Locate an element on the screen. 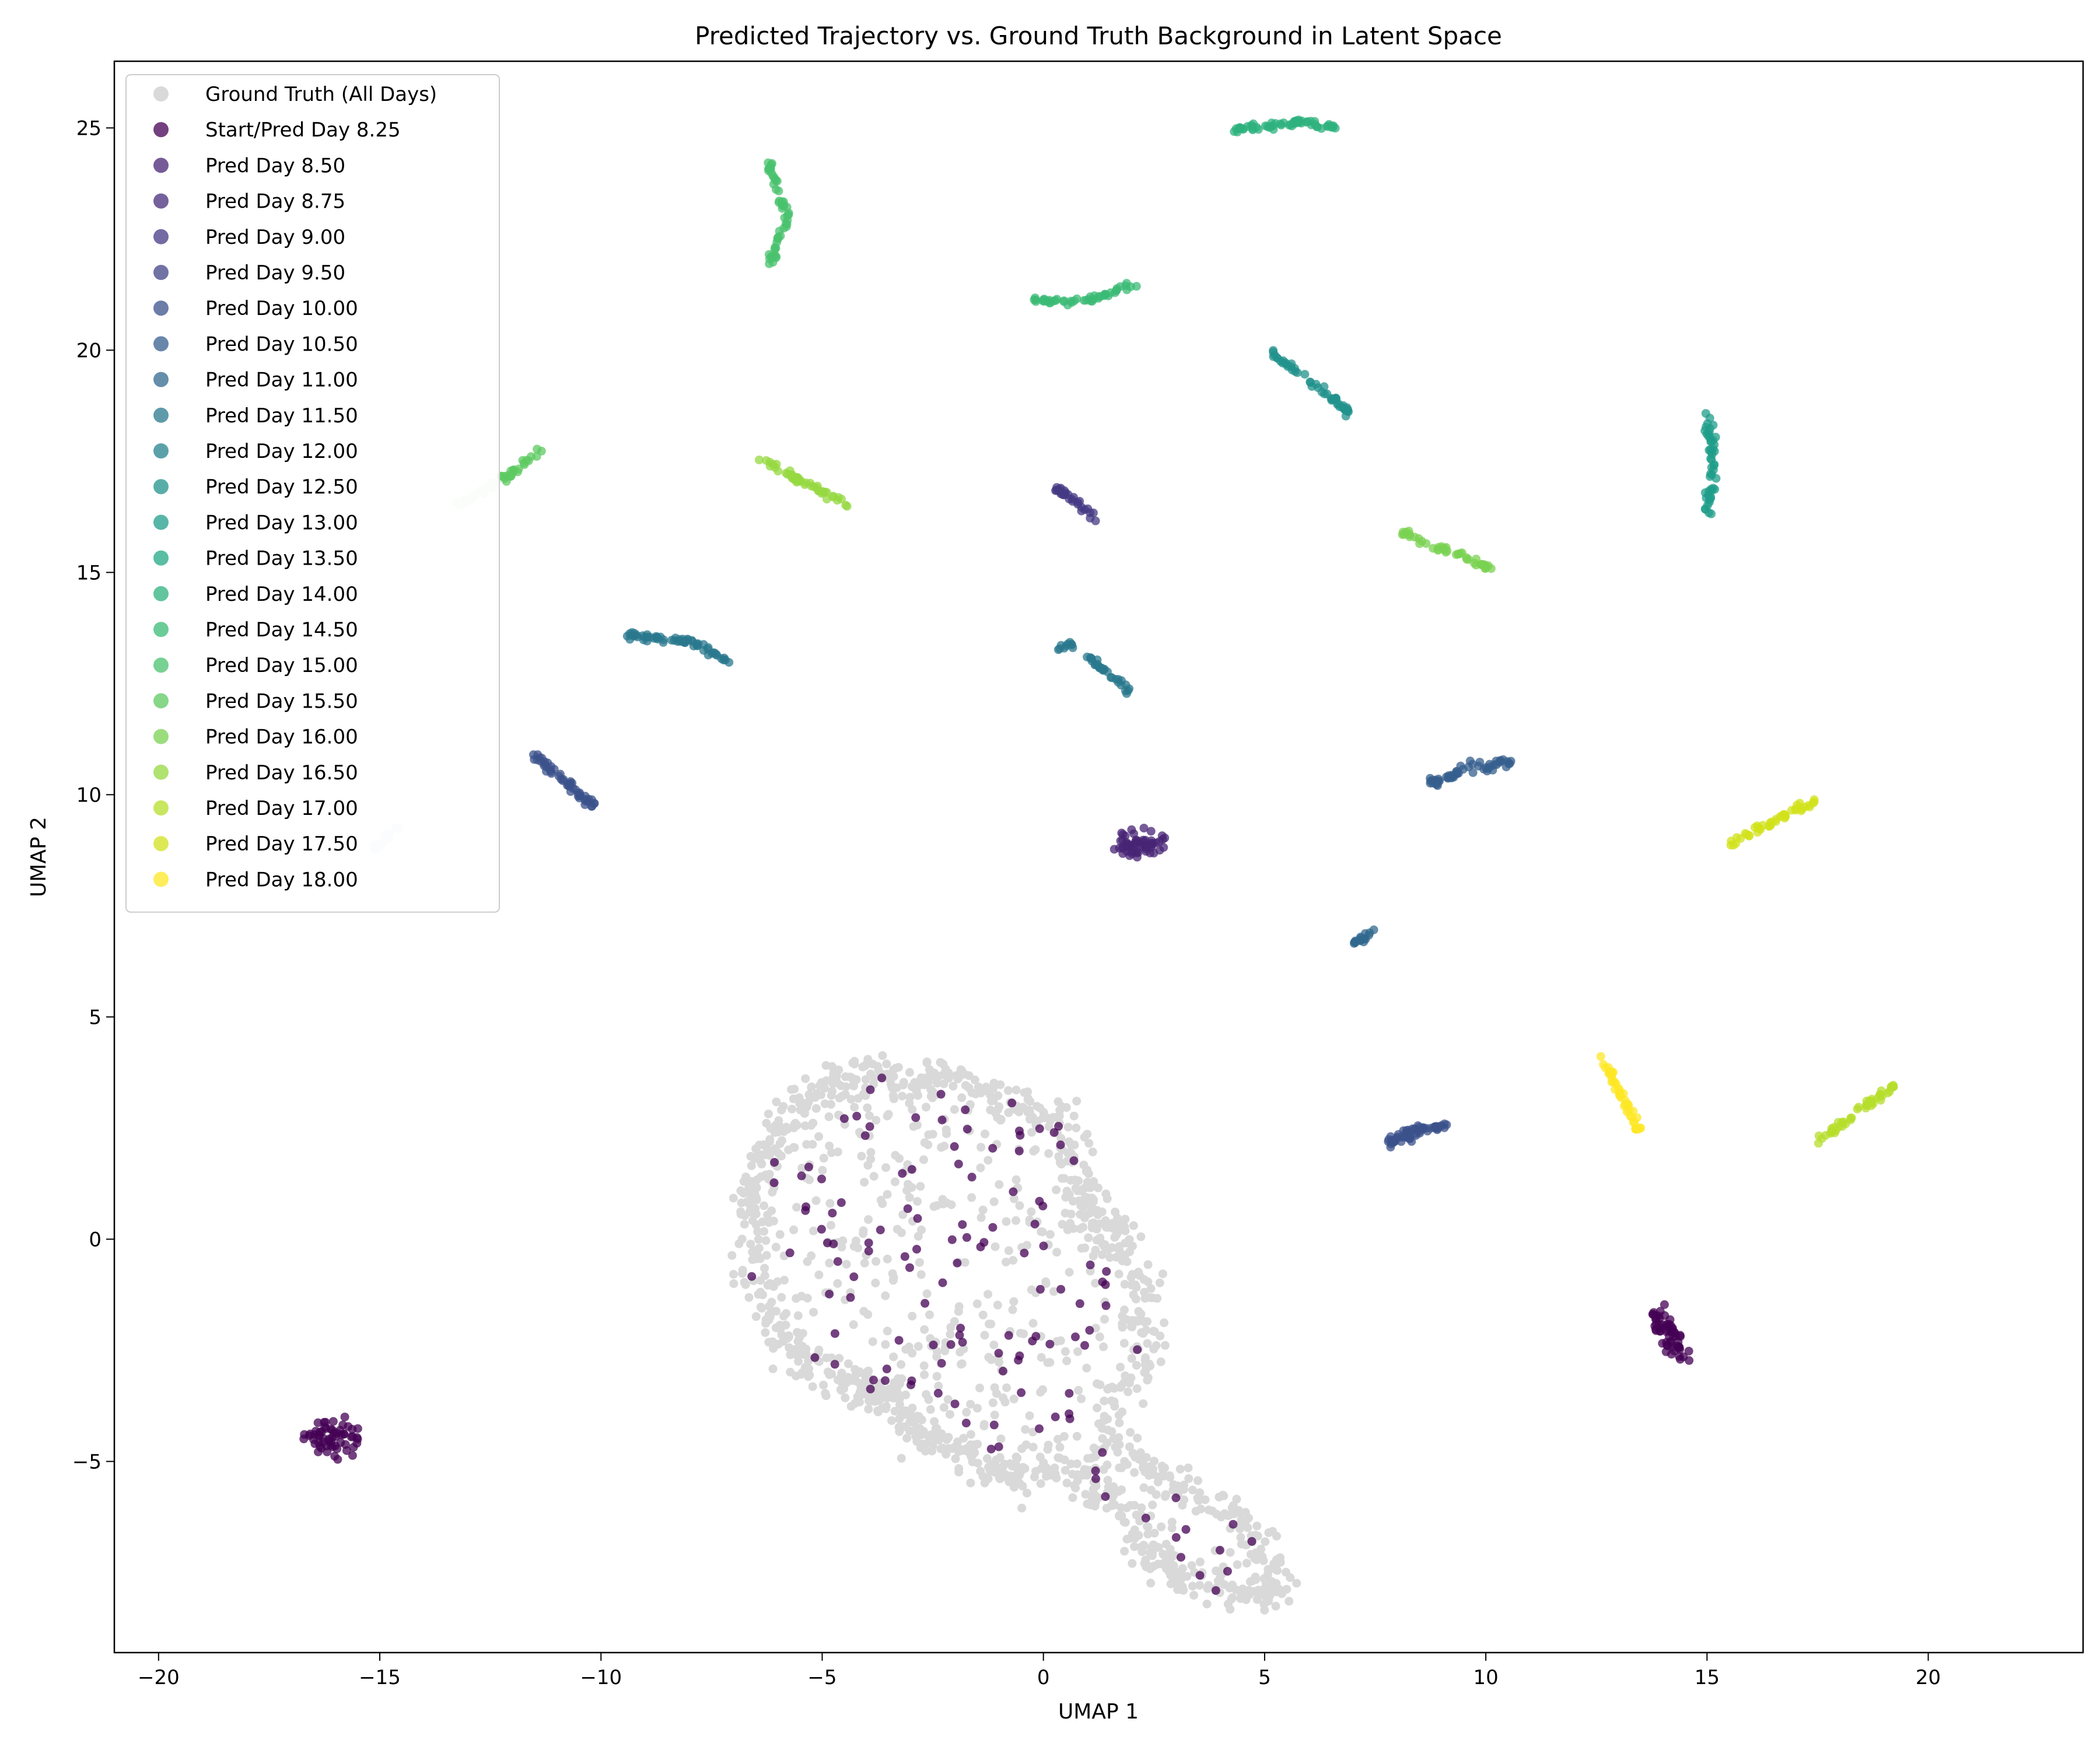  legend-label: Pred Day 18.00 is located at coordinates (281, 879).